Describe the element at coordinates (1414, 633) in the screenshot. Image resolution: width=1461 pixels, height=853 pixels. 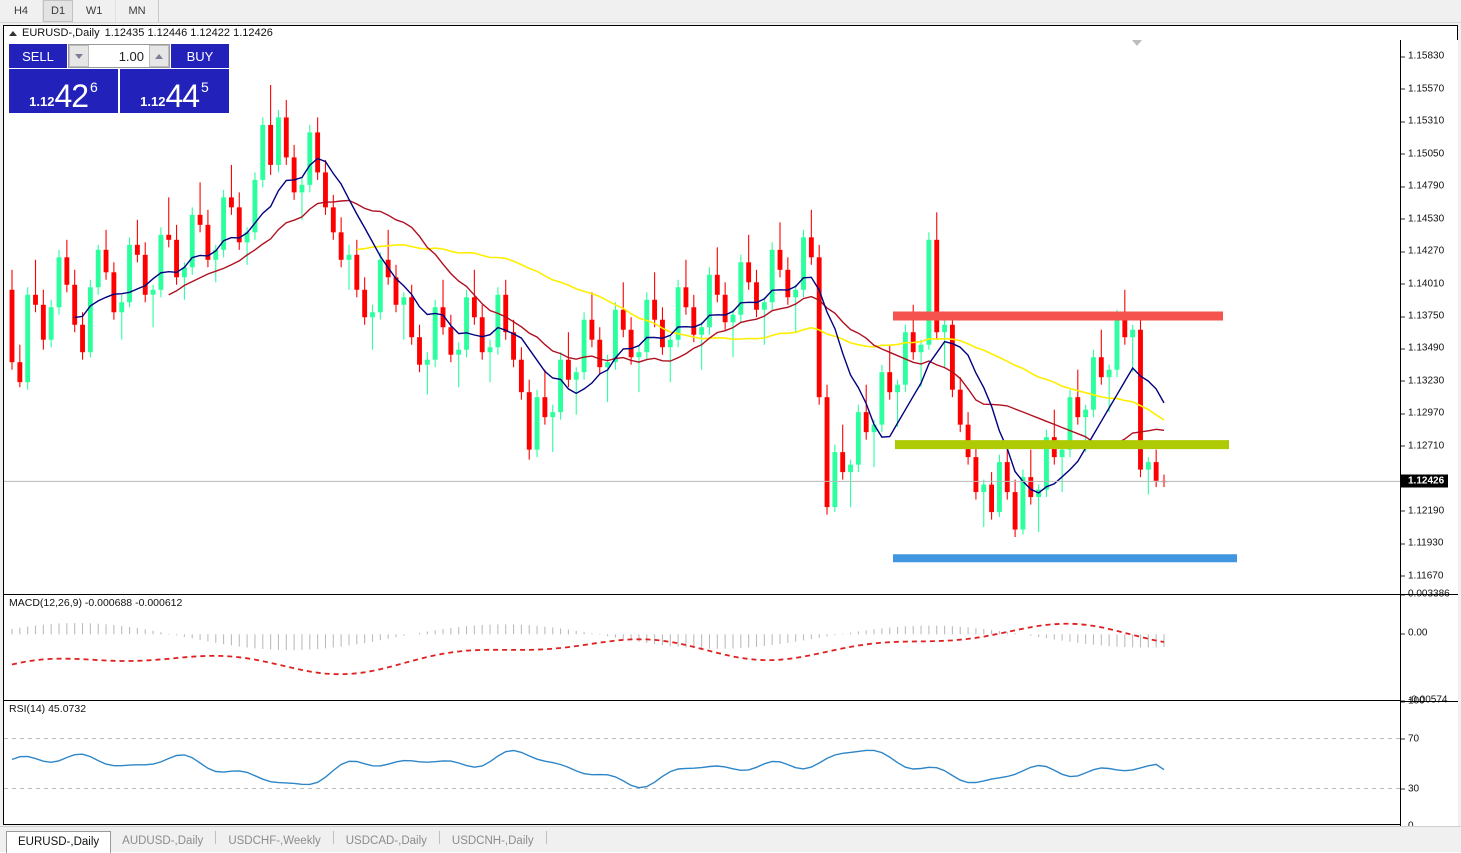
I see `macd-tick: 0.00` at that location.